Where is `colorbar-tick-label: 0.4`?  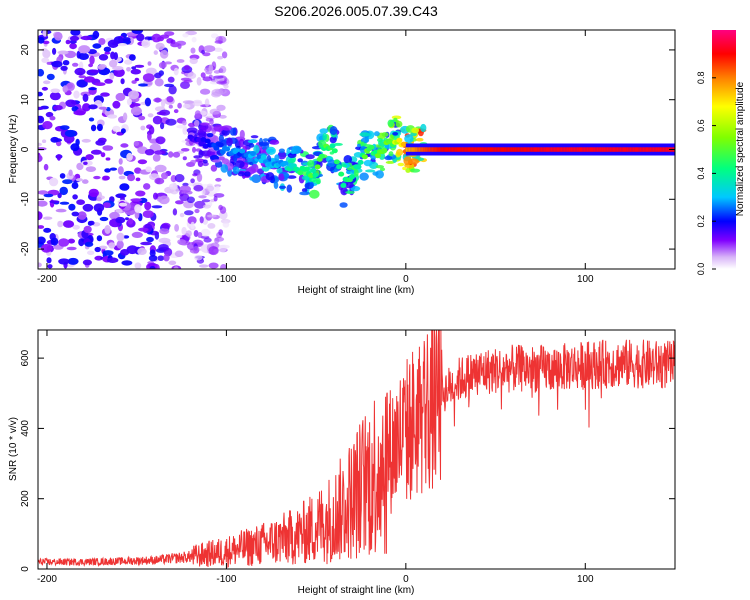 colorbar-tick-label: 0.4 is located at coordinates (701, 173).